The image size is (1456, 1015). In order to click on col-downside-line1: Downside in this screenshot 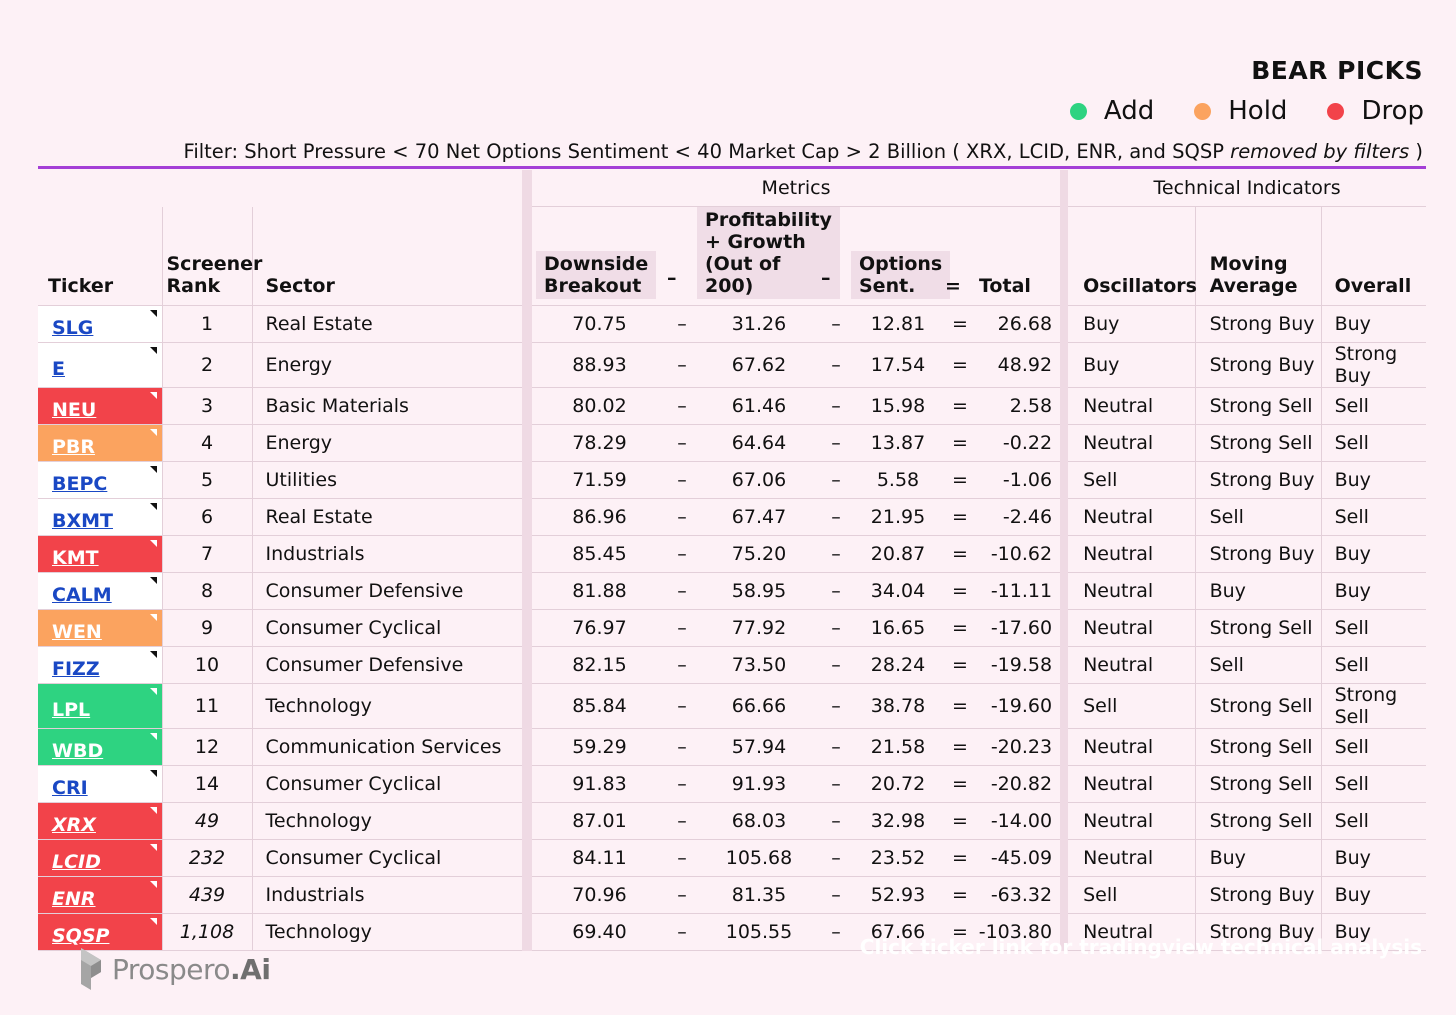, I will do `click(596, 264)`.